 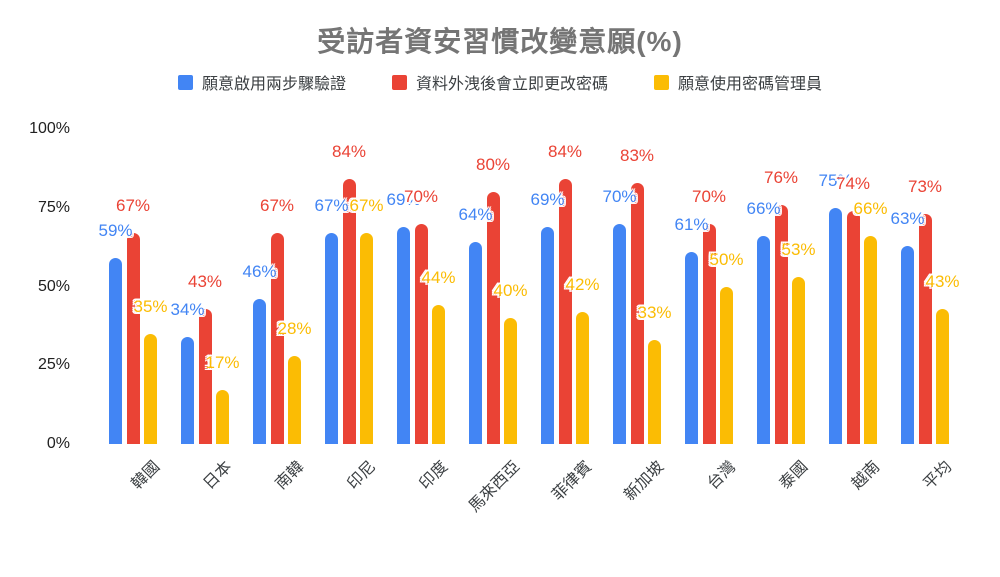 What do you see at coordinates (294, 328) in the screenshot?
I see `bar-value-label: 28%` at bounding box center [294, 328].